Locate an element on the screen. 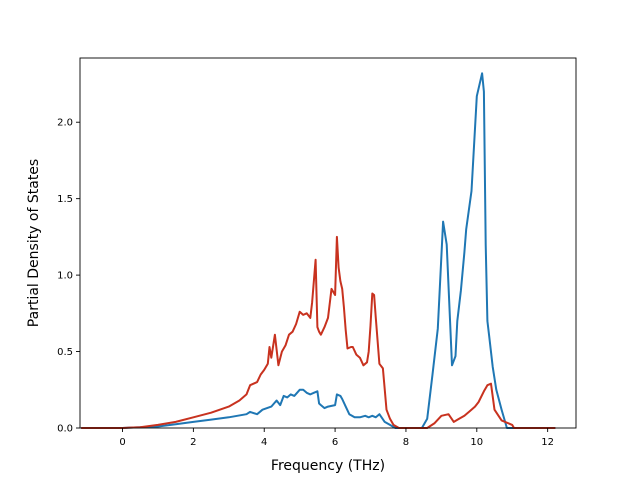 This screenshot has width=640, height=480. x-tick-label: 8 is located at coordinates (406, 442).